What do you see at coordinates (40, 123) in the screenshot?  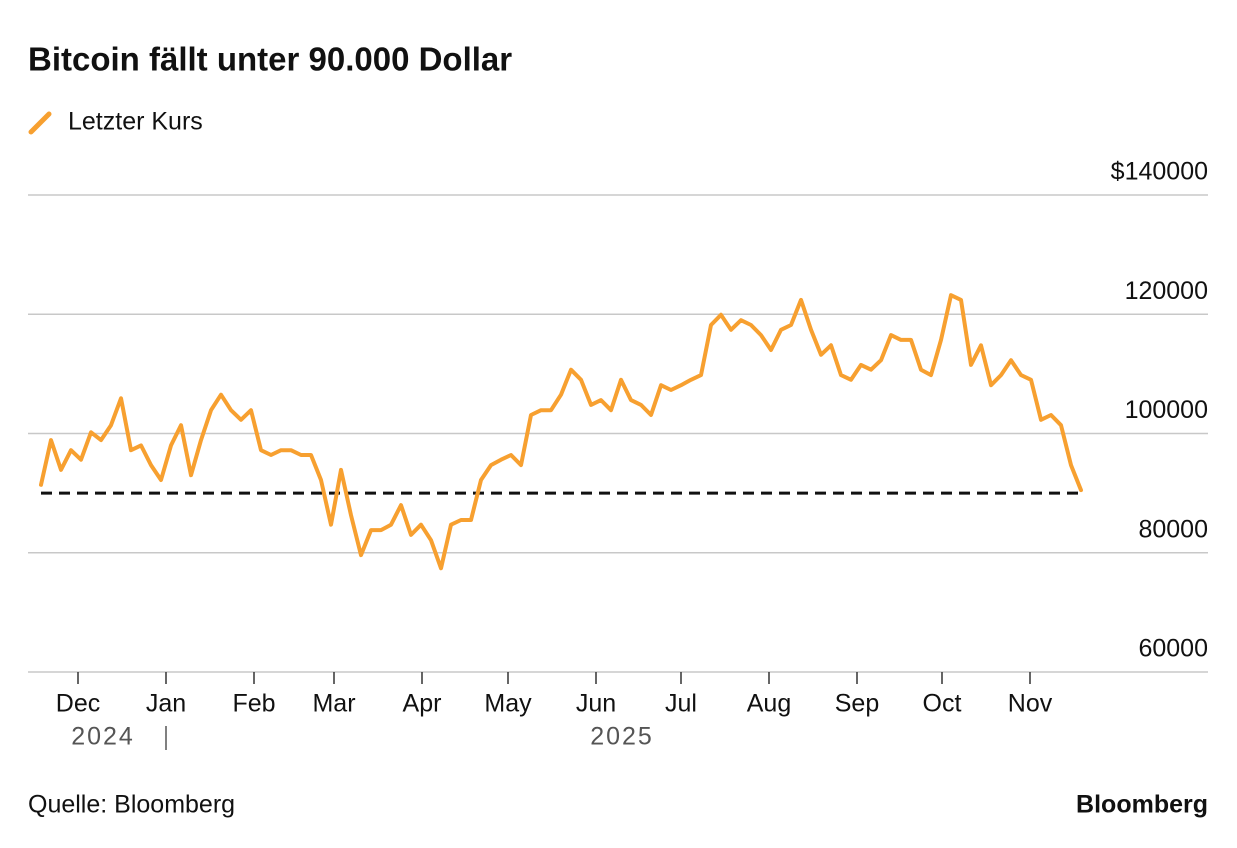 I see `legend-swatch` at bounding box center [40, 123].